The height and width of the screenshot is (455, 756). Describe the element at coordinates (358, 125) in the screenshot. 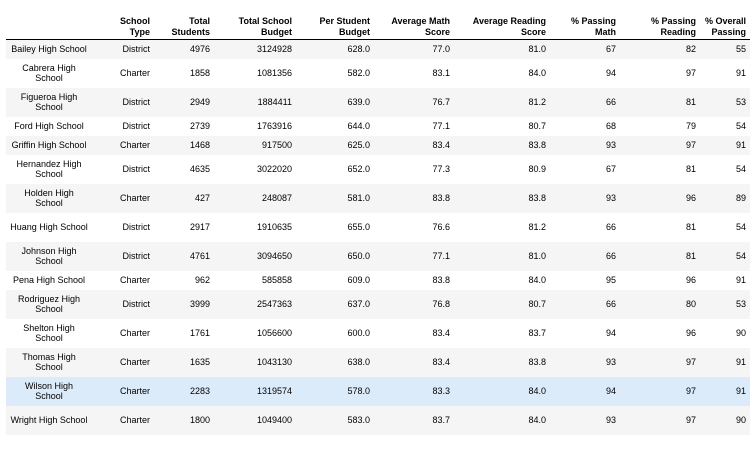

I see `cell-per-student-budget: 644.0` at that location.